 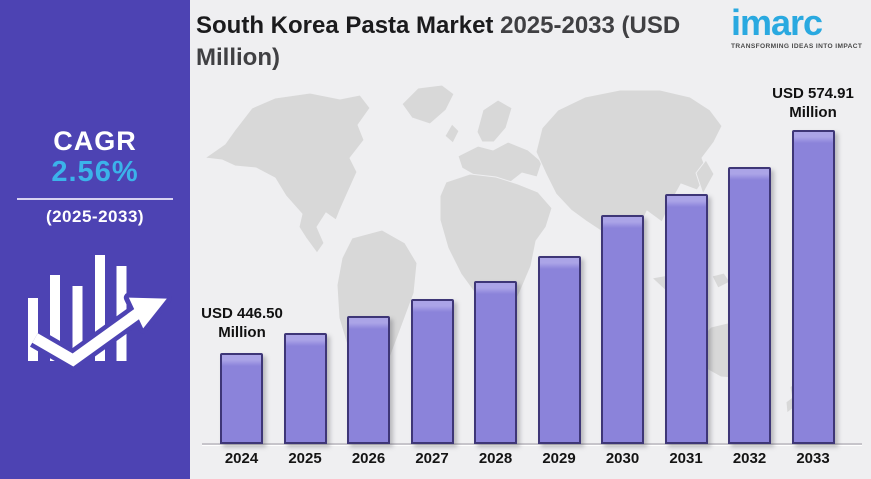 I want to click on x-axis-label-2024: 2024, so click(x=241, y=458).